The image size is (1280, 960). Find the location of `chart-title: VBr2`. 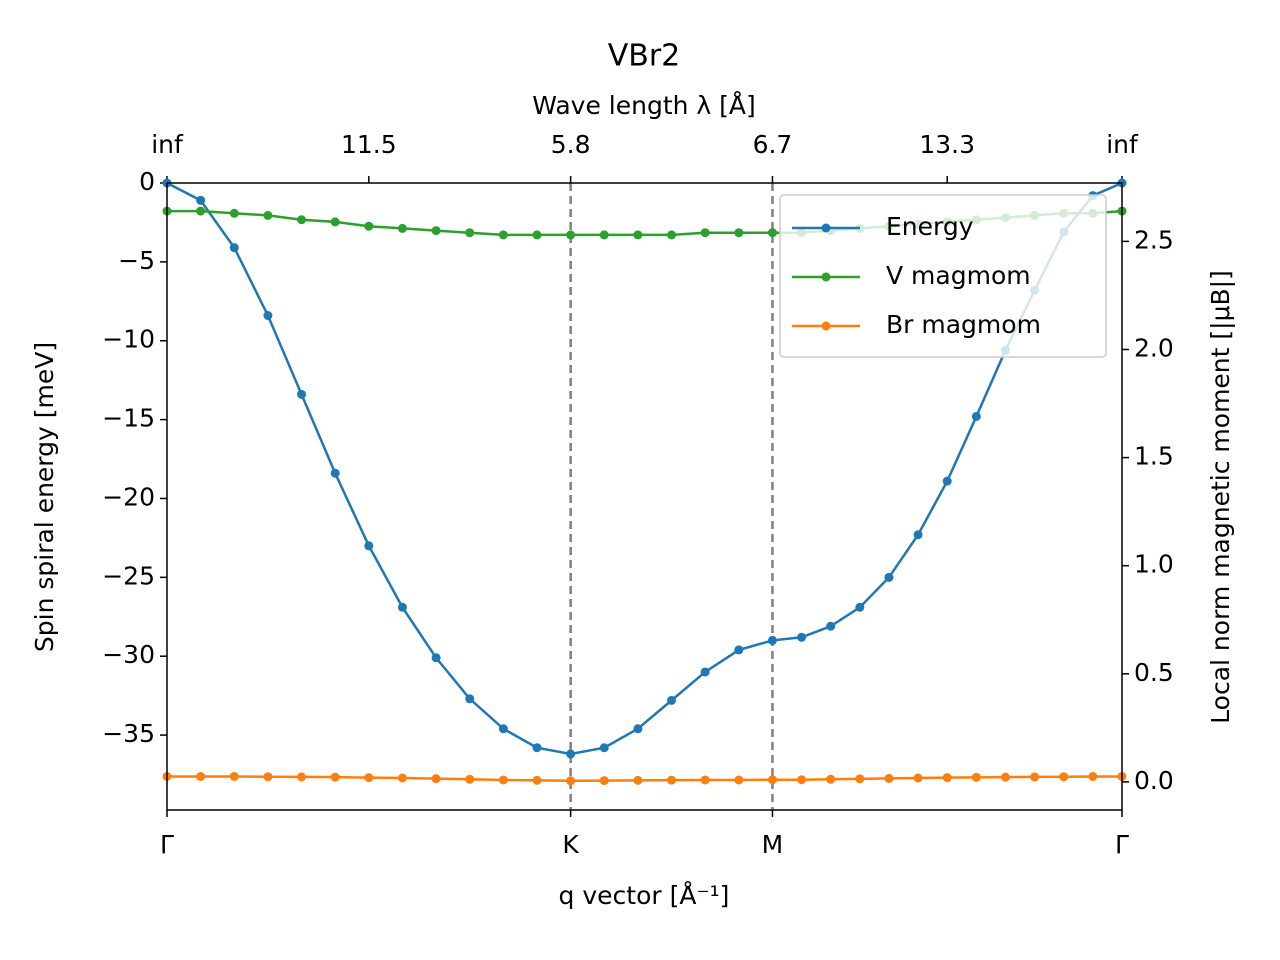

chart-title: VBr2 is located at coordinates (644, 56).